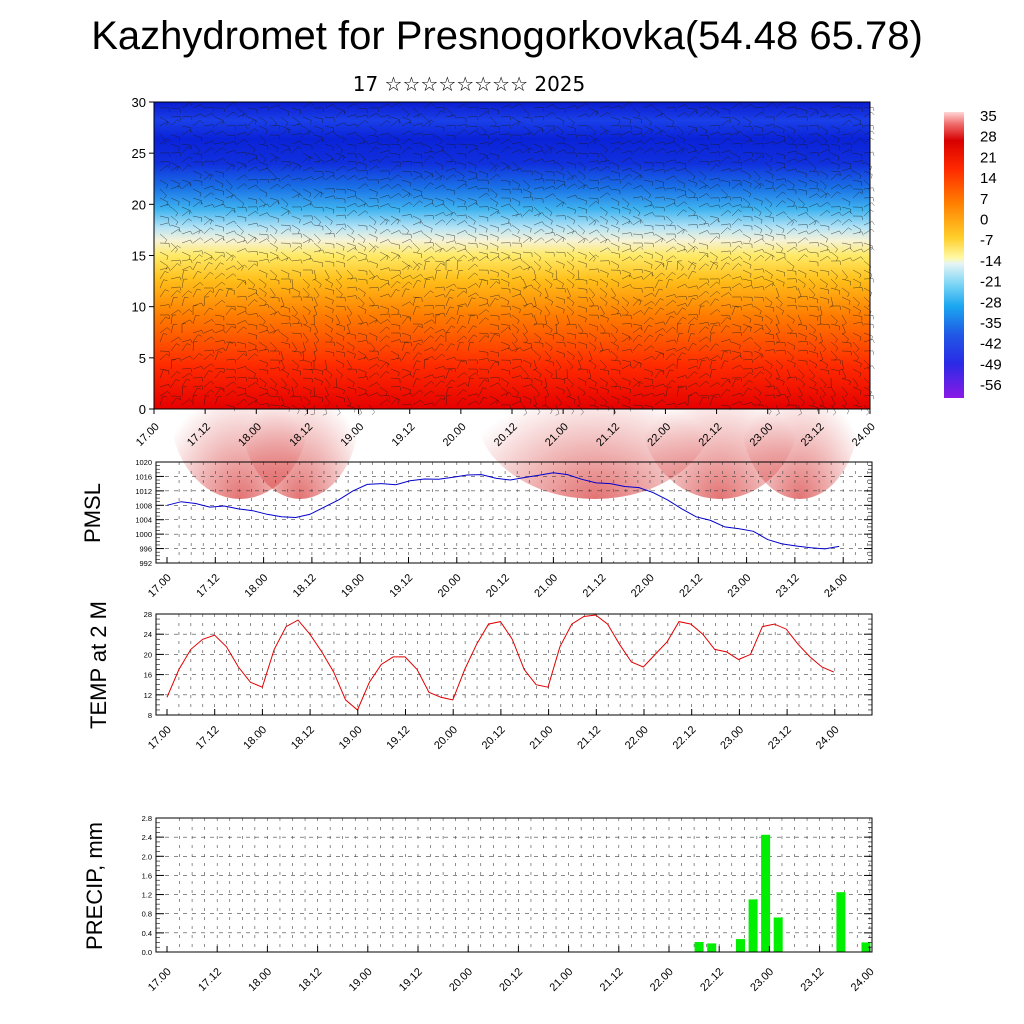 Image resolution: width=1024 pixels, height=1024 pixels. What do you see at coordinates (991, 261) in the screenshot?
I see `colorbar-label: -14` at bounding box center [991, 261].